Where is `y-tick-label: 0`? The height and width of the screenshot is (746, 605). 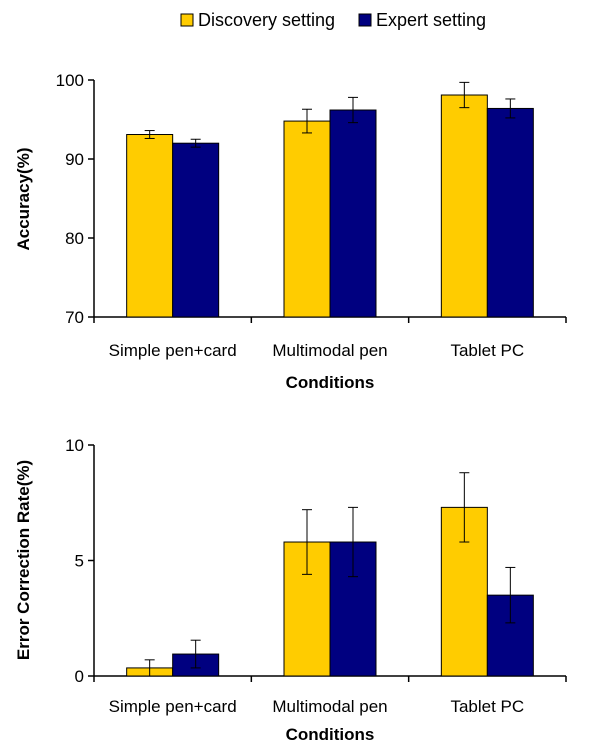 y-tick-label: 0 is located at coordinates (79, 676).